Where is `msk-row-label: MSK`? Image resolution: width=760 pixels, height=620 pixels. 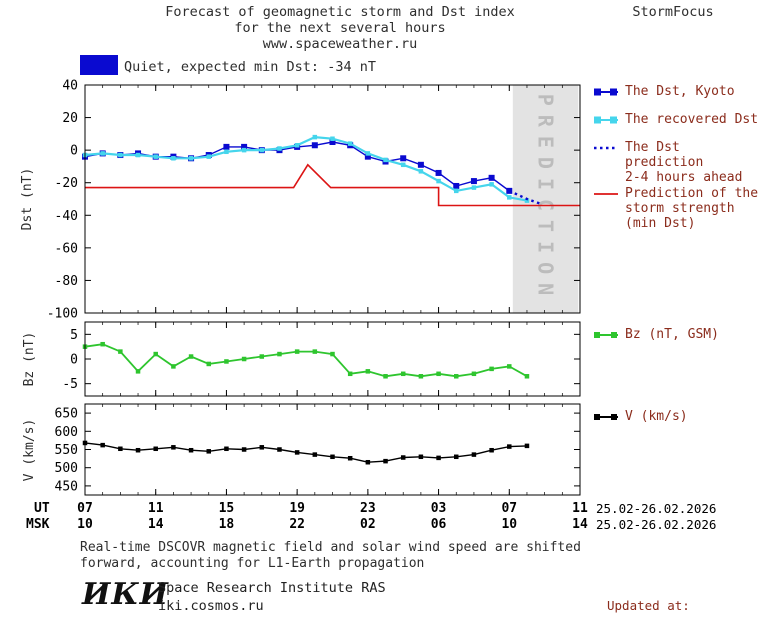
msk-row-label: MSK is located at coordinates (38, 524).